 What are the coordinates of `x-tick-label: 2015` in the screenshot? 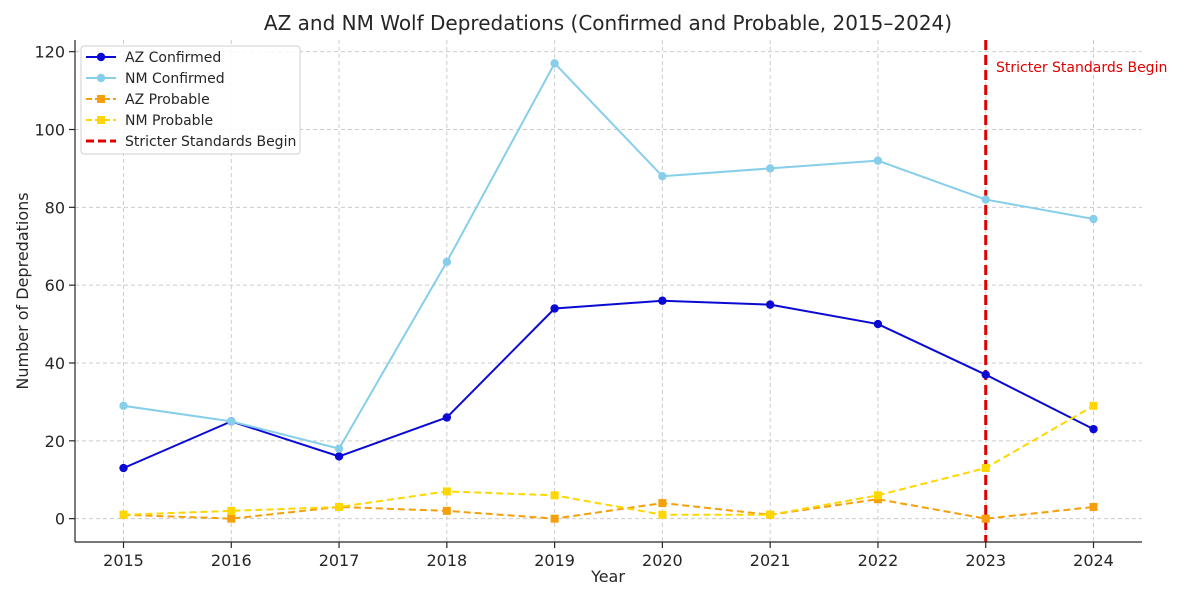 It's located at (123, 560).